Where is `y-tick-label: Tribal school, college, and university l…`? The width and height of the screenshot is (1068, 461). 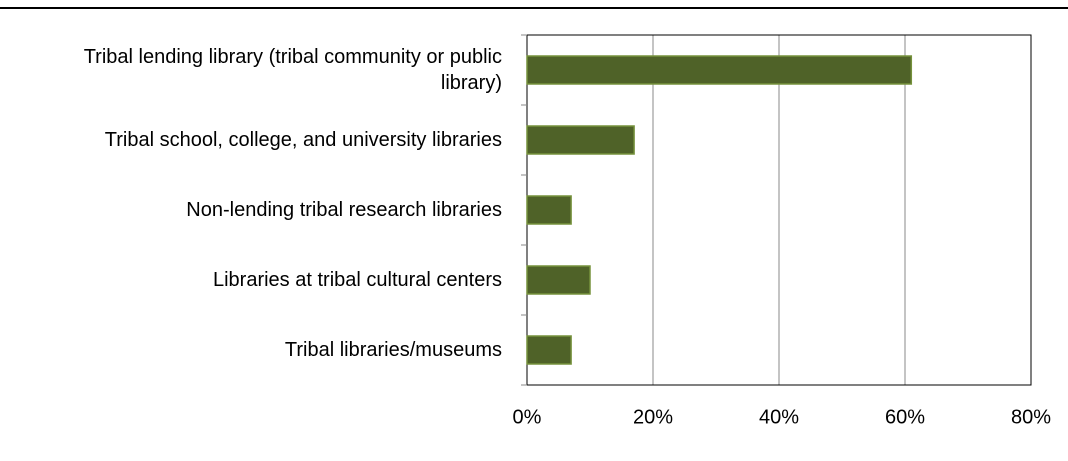 y-tick-label: Tribal school, college, and university l… is located at coordinates (303, 140).